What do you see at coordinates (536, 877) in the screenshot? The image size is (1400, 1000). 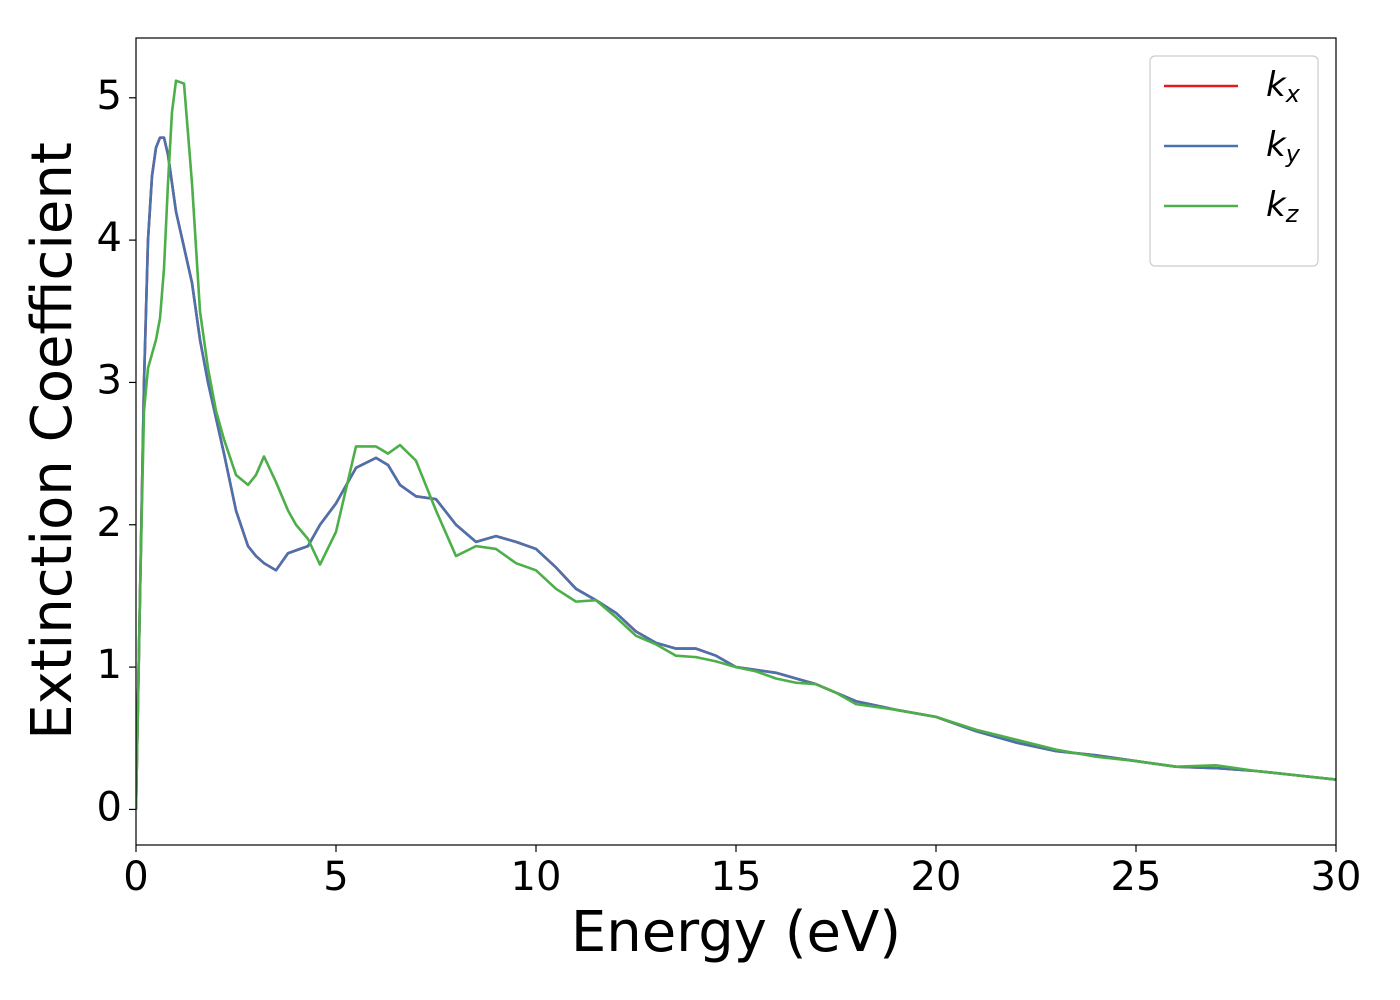 I see `x-tick-label: 10` at bounding box center [536, 877].